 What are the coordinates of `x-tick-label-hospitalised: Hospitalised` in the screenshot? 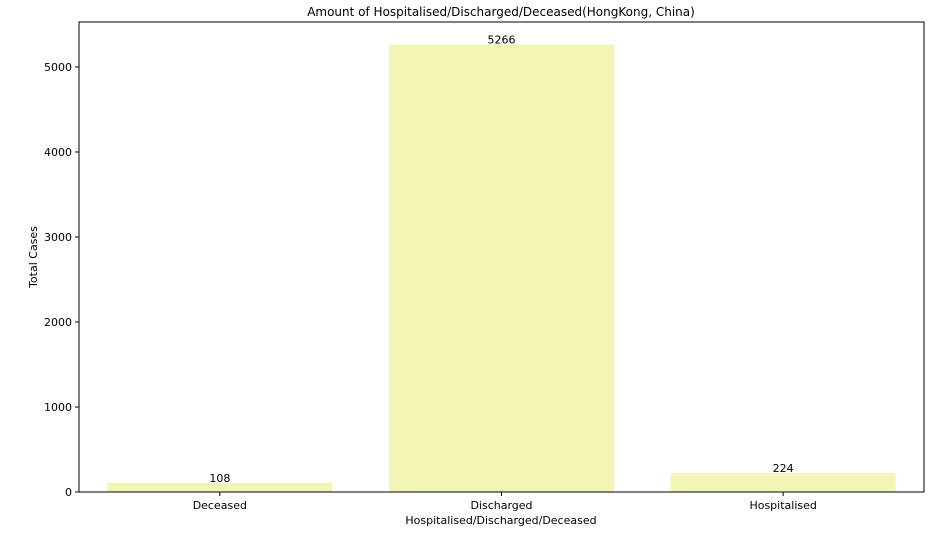 It's located at (782, 505).